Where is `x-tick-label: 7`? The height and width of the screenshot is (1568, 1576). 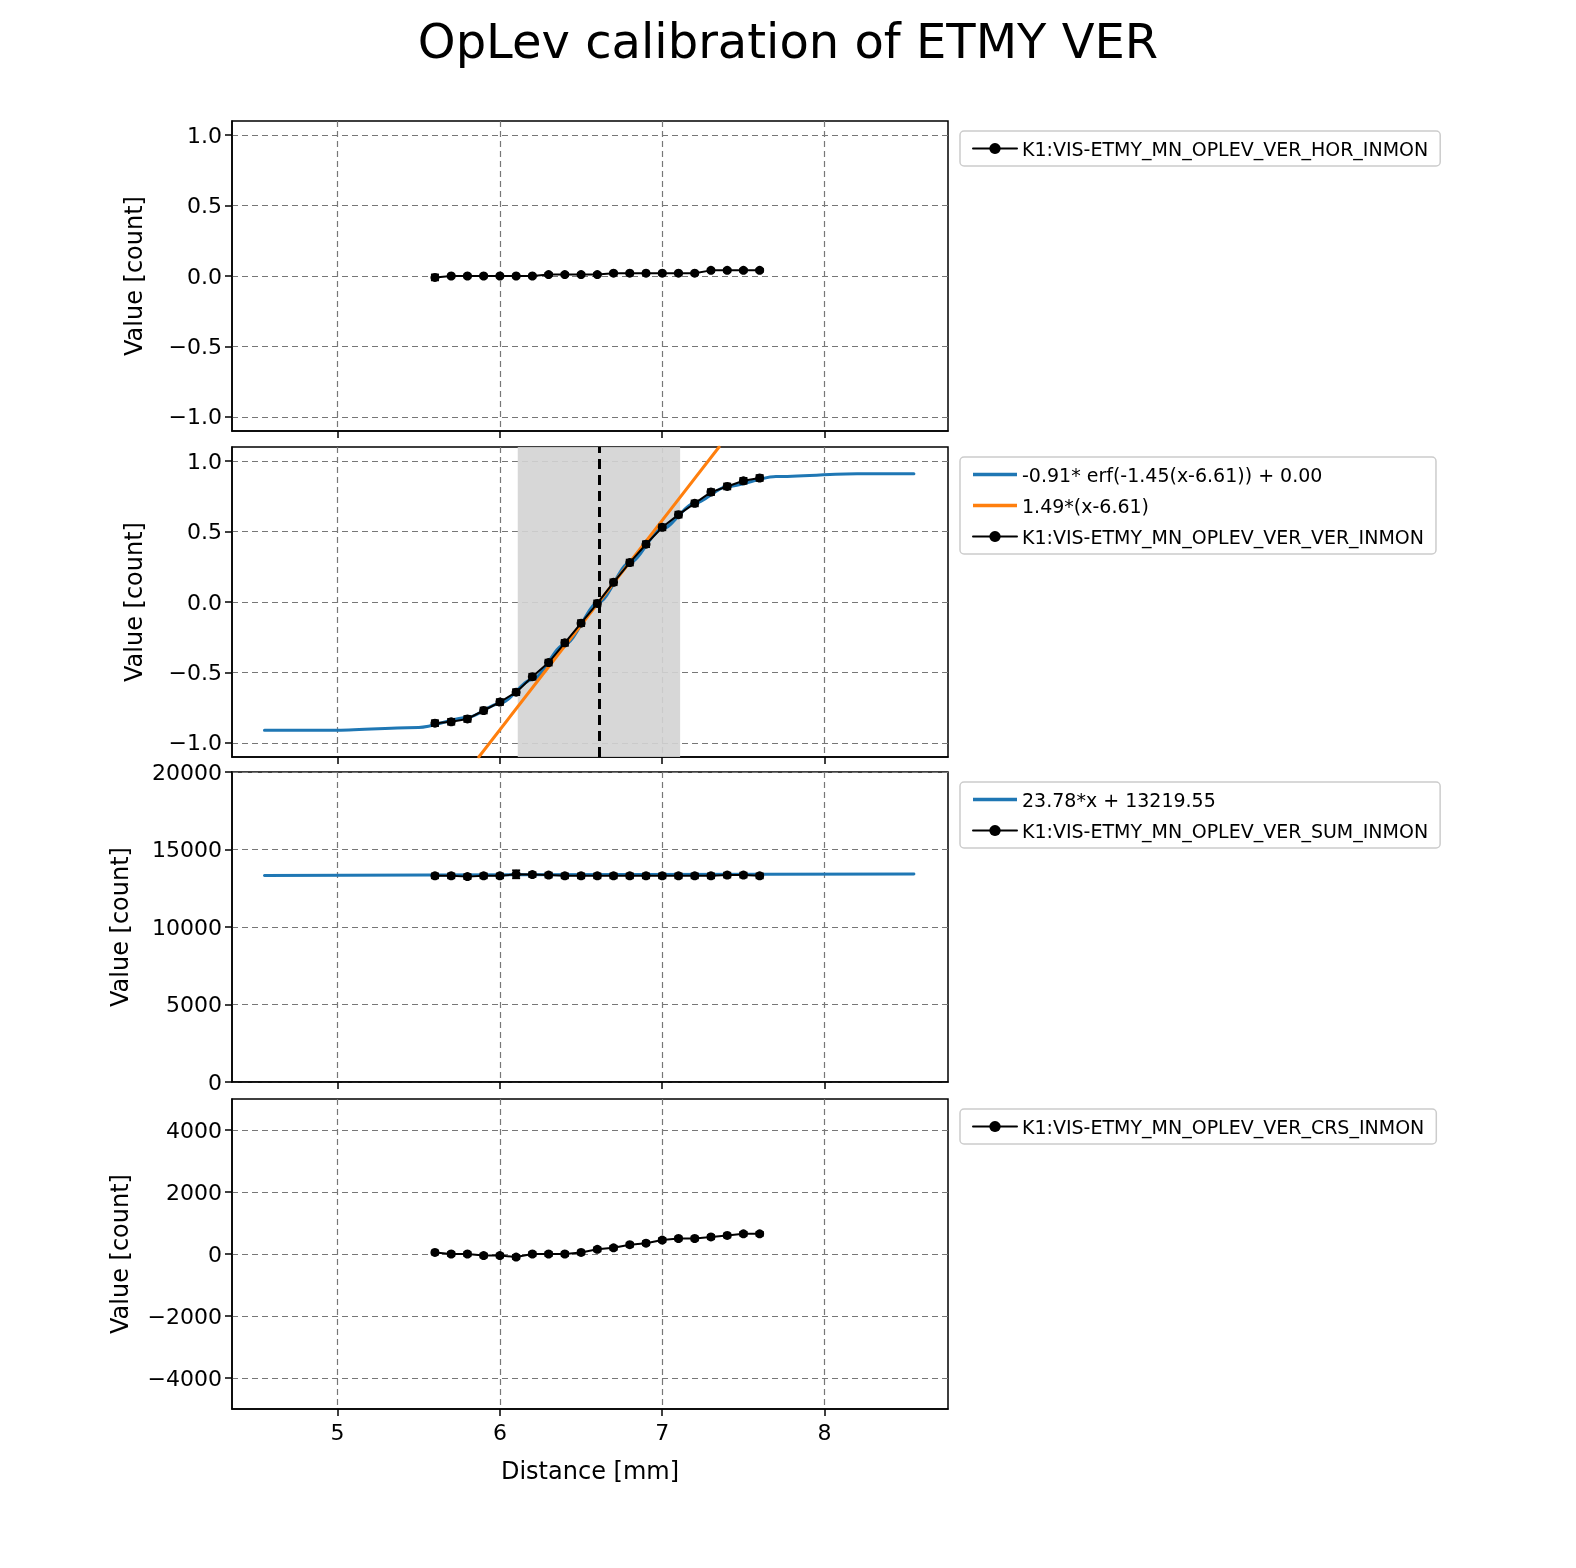
x-tick-label: 7 is located at coordinates (662, 1432).